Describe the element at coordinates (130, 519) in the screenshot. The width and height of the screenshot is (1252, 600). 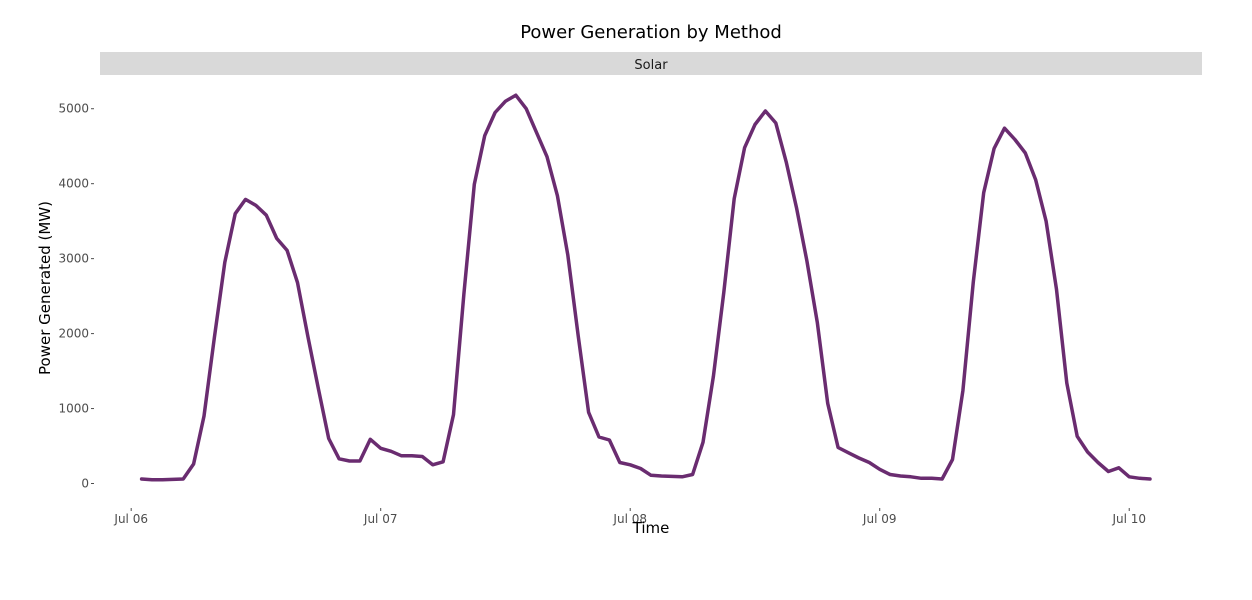
I see `x-tick-label: Jul 06` at that location.